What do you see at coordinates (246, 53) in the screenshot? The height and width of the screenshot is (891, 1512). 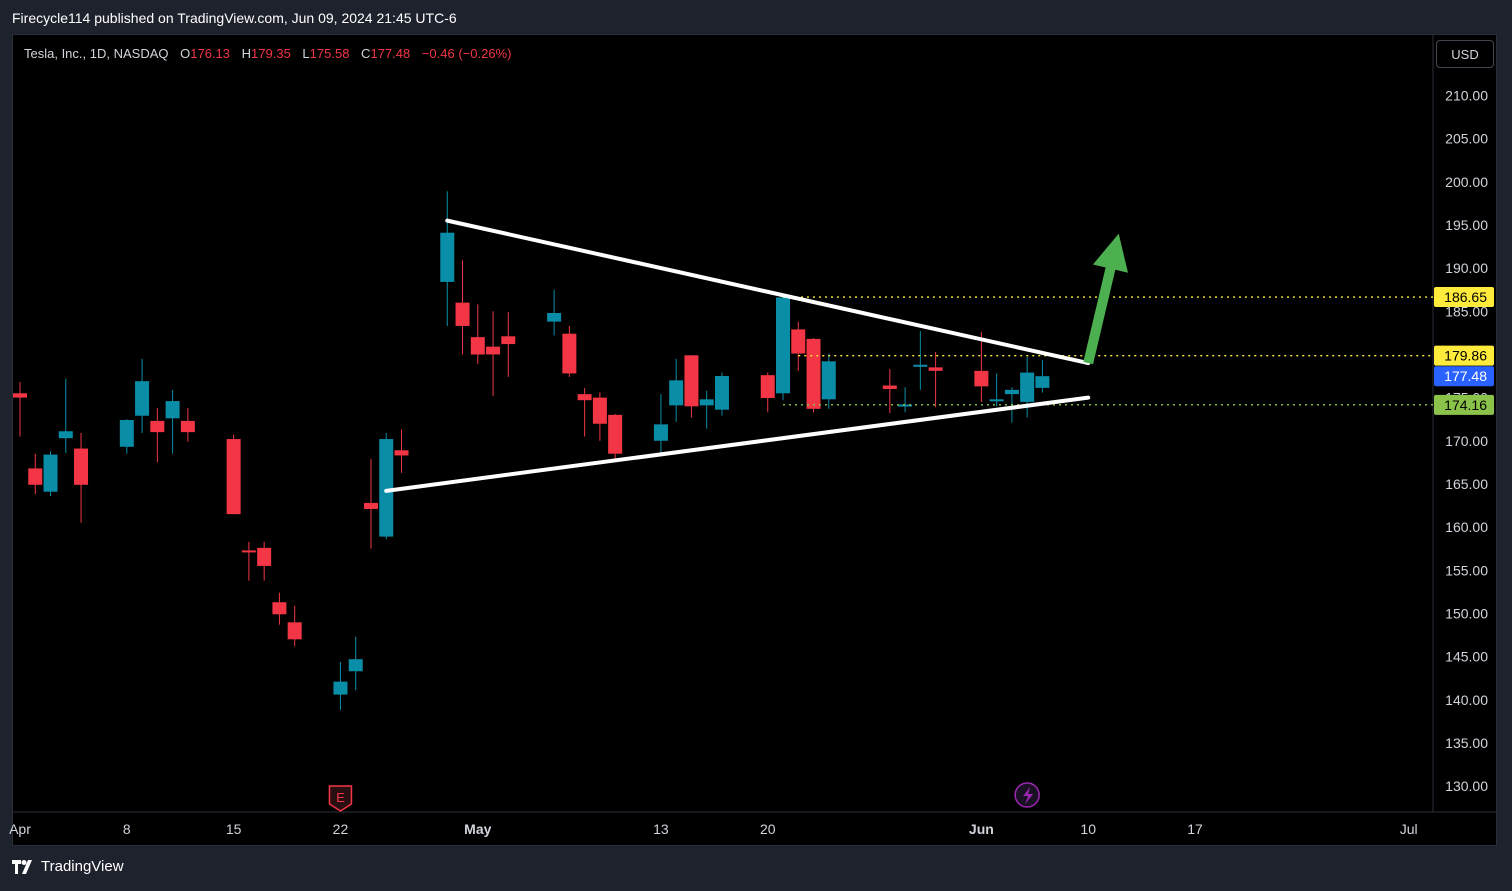 I see `high-key: H` at bounding box center [246, 53].